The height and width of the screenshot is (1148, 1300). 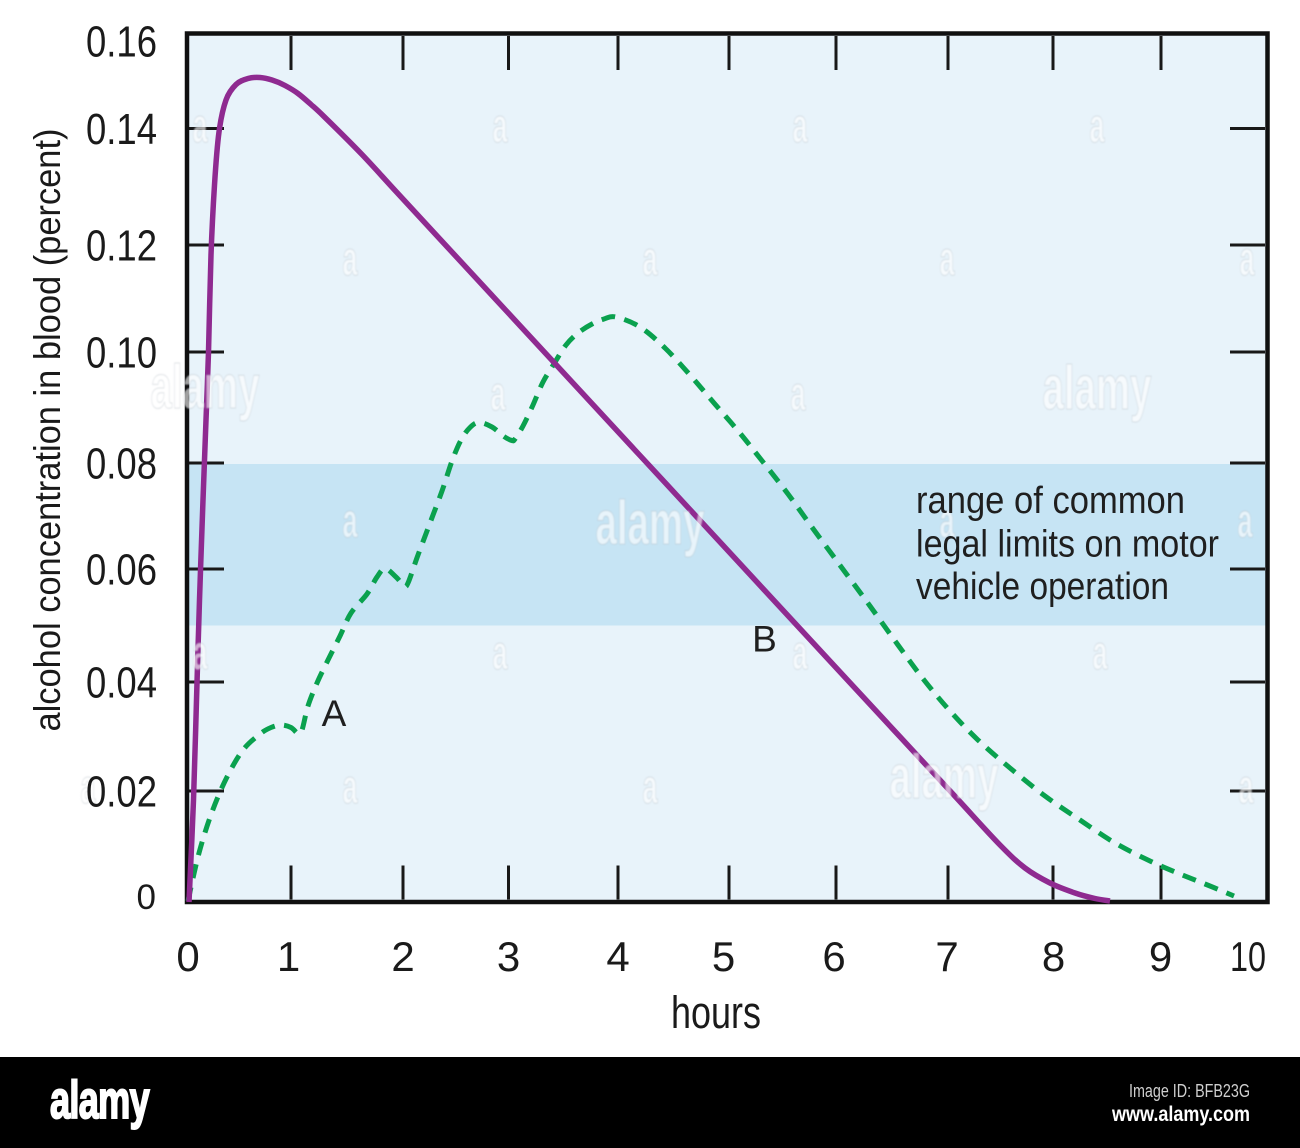 I want to click on svg-text: 4, so click(x=617, y=956).